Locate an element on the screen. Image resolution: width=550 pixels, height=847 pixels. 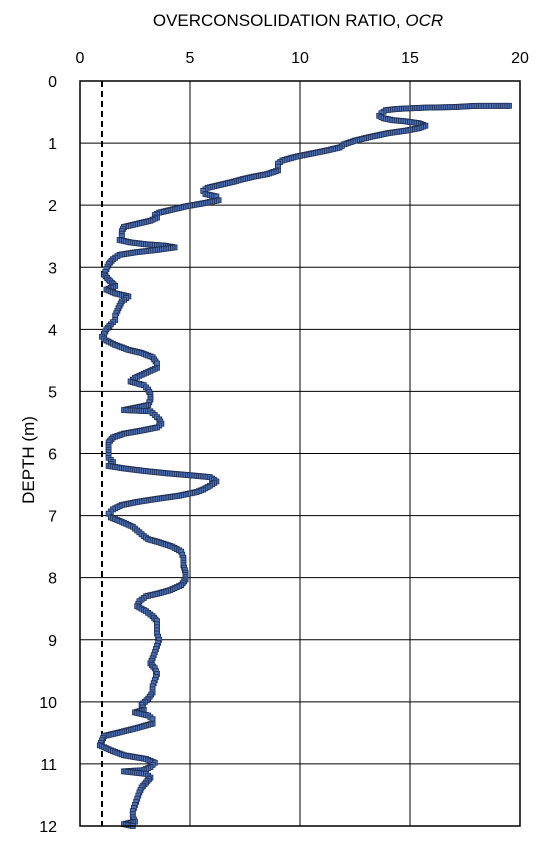
x-tick-label: 20 is located at coordinates (520, 58).